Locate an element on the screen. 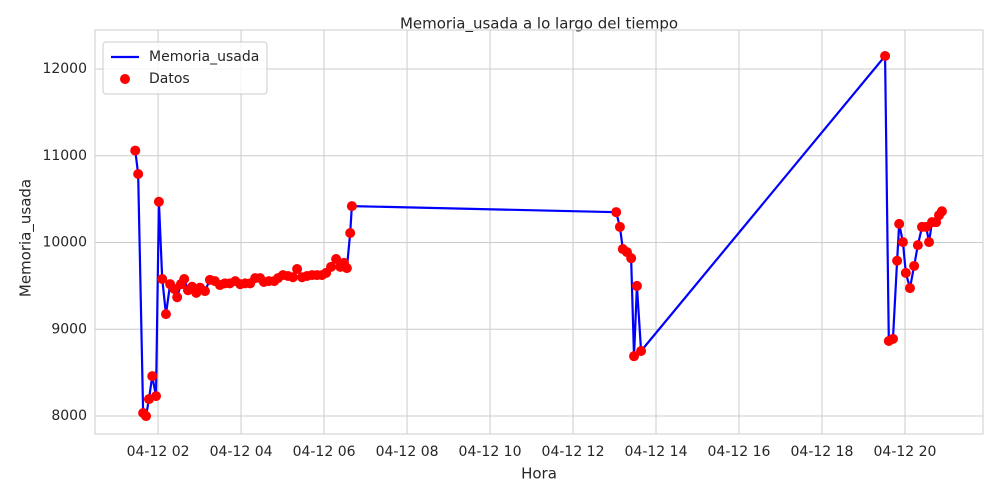  x-tick-label: 04-12 06 is located at coordinates (324, 452).